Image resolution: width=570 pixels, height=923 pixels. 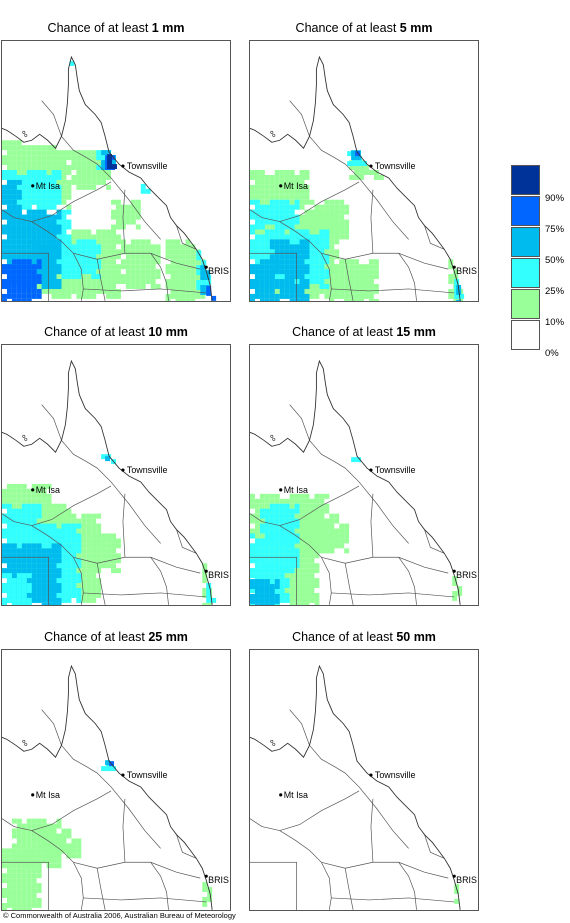 What do you see at coordinates (416, 28) in the screenshot?
I see `title-amount: 5 mm` at bounding box center [416, 28].